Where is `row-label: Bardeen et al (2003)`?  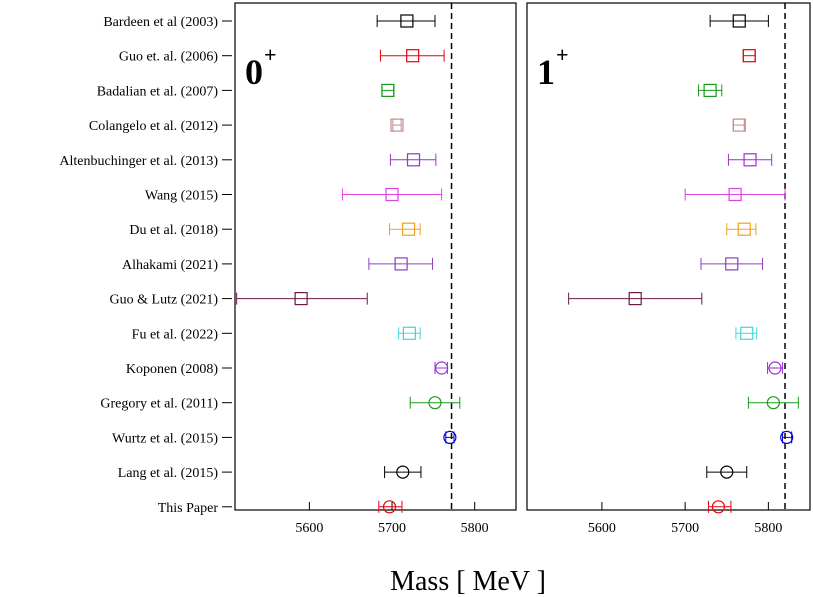 row-label: Bardeen et al (2003) is located at coordinates (160, 22).